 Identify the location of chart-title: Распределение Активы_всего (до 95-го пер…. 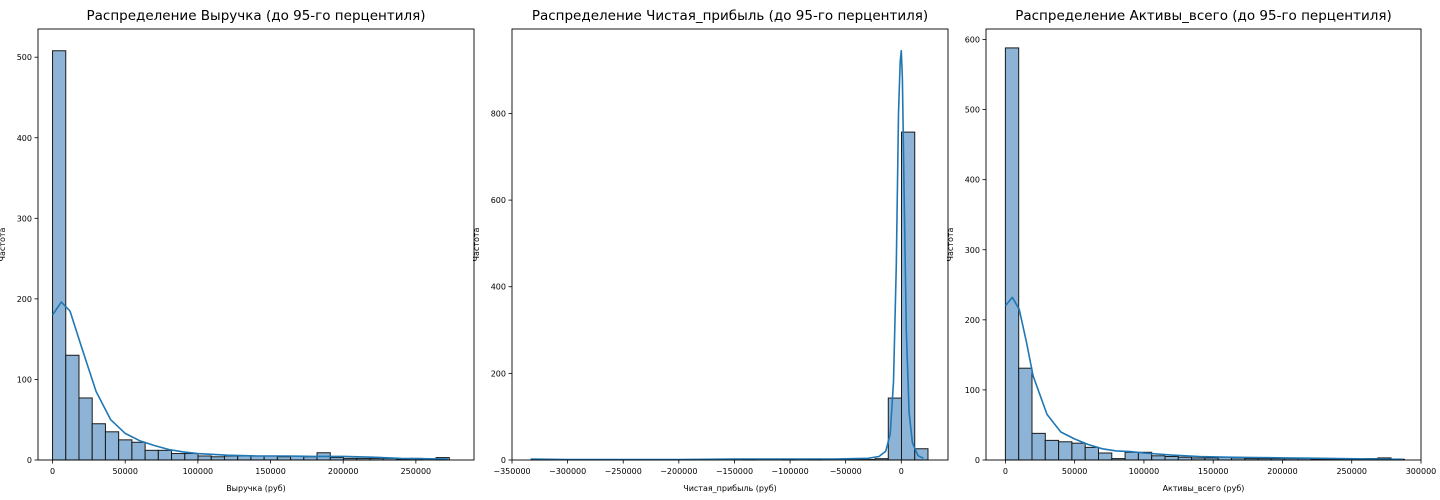
(1203, 16).